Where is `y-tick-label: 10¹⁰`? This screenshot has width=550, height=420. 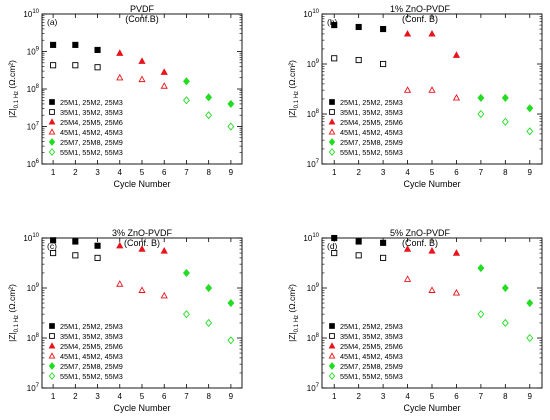
y-tick-label: 10¹⁰ is located at coordinates (311, 14).